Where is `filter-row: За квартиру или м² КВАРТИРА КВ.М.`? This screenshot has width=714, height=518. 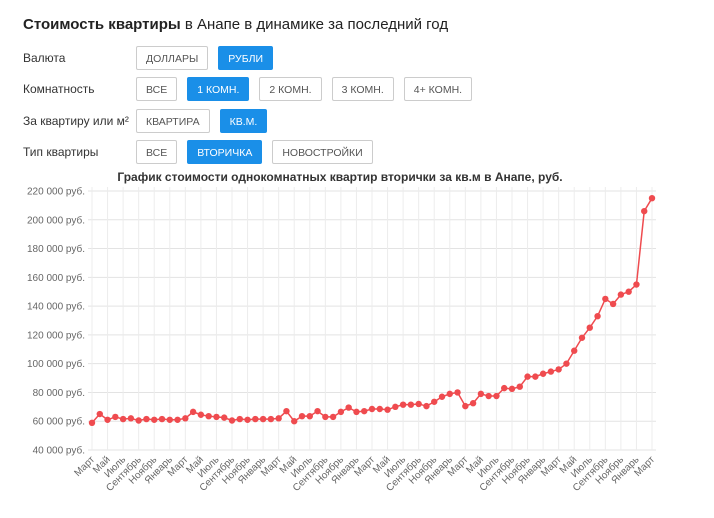 filter-row: За квартиру или м² КВАРТИРА КВ.М. is located at coordinates (150, 121).